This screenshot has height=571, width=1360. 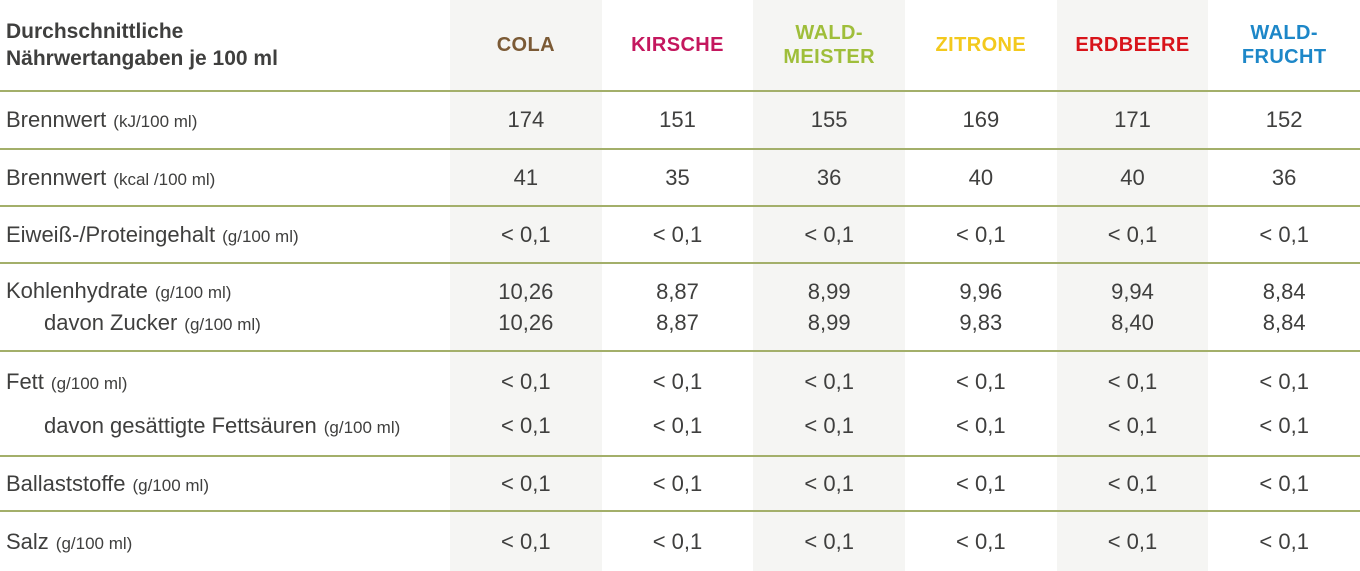 I want to click on row-sublabel: davon gesättigte Fettsäuren, so click(x=180, y=425).